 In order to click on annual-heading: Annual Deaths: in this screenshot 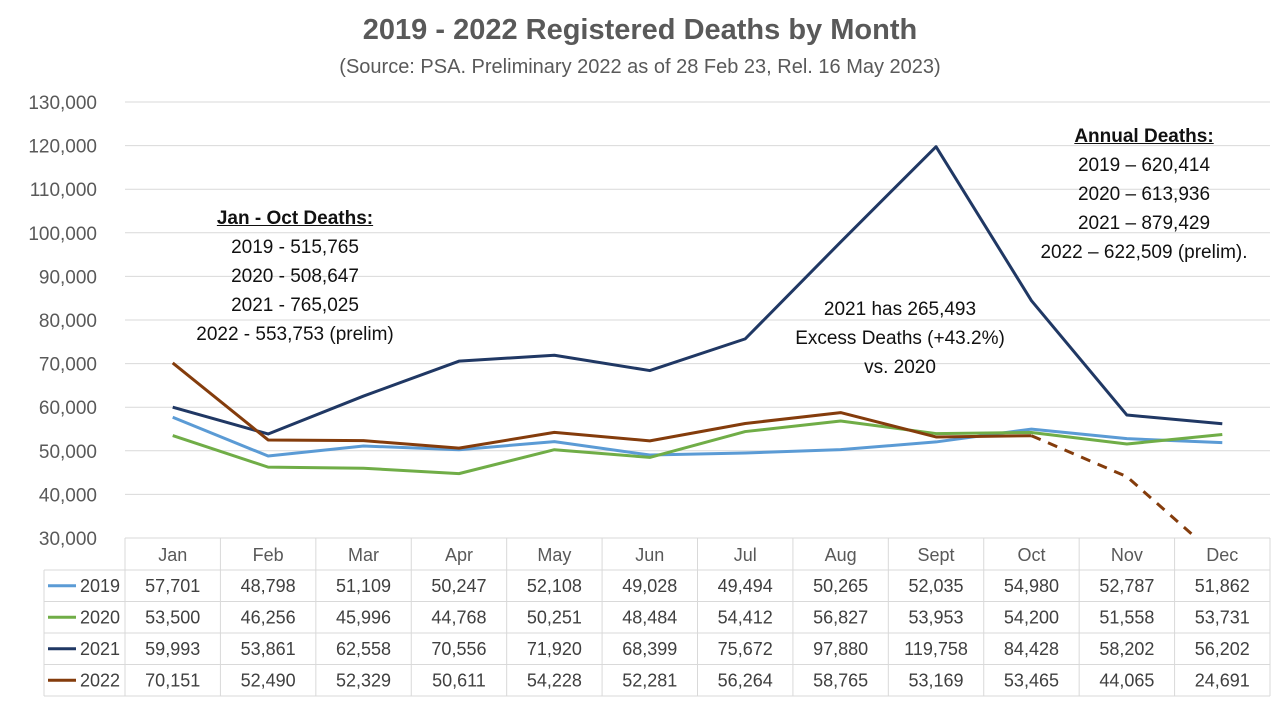, I will do `click(1144, 136)`.